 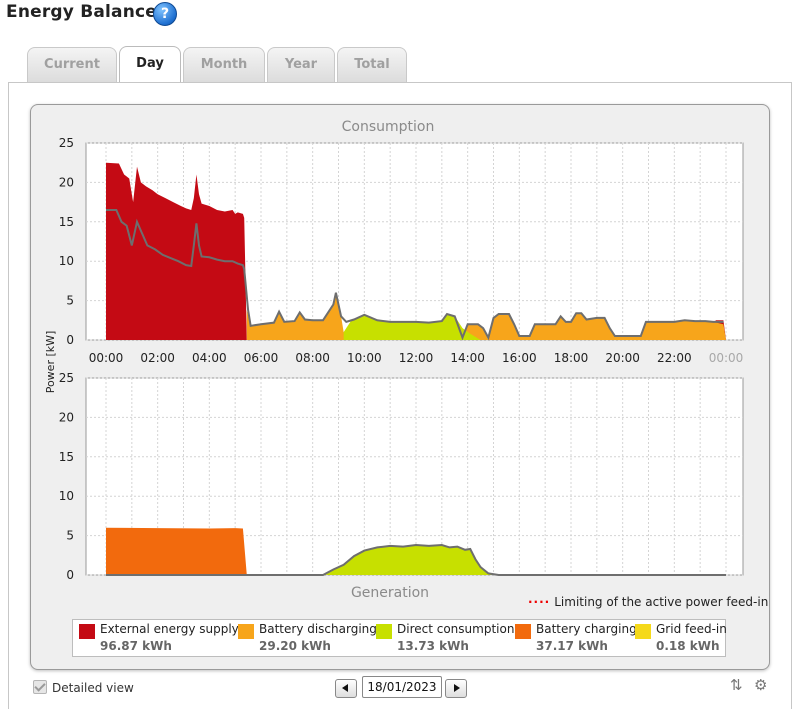 I want to click on tab-month: Month, so click(x=224, y=64).